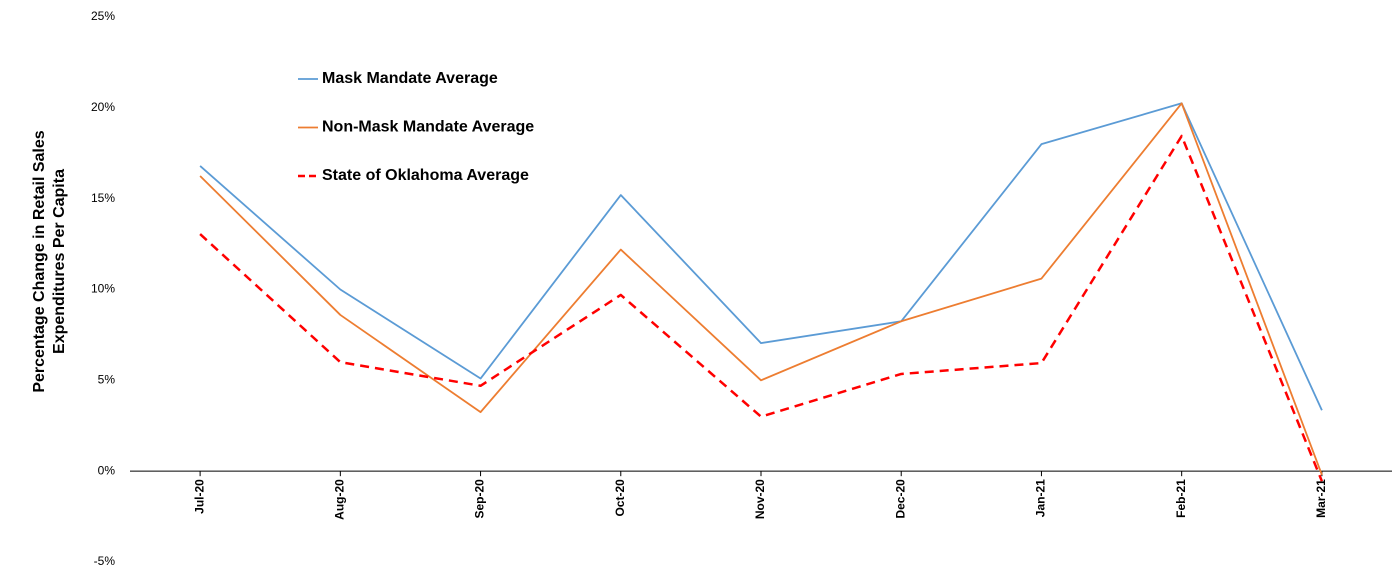 This screenshot has width=1399, height=572. What do you see at coordinates (103, 198) in the screenshot?
I see `y-tick-label: 15%` at bounding box center [103, 198].